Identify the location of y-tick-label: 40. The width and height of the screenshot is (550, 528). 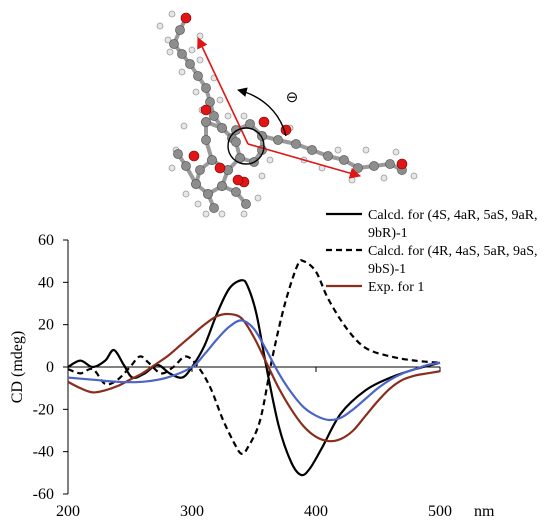
(46, 282).